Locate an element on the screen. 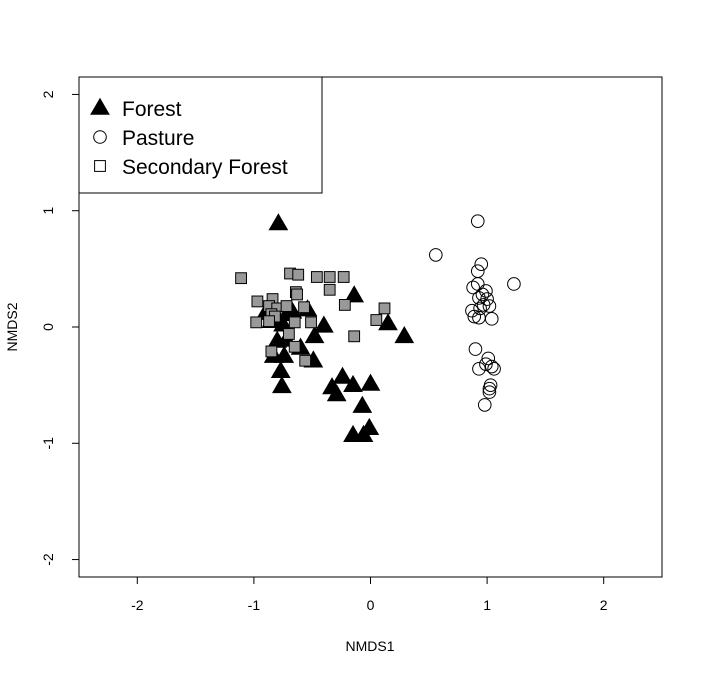  legend-item-secondary-forest: Secondary Forest is located at coordinates (191, 167).